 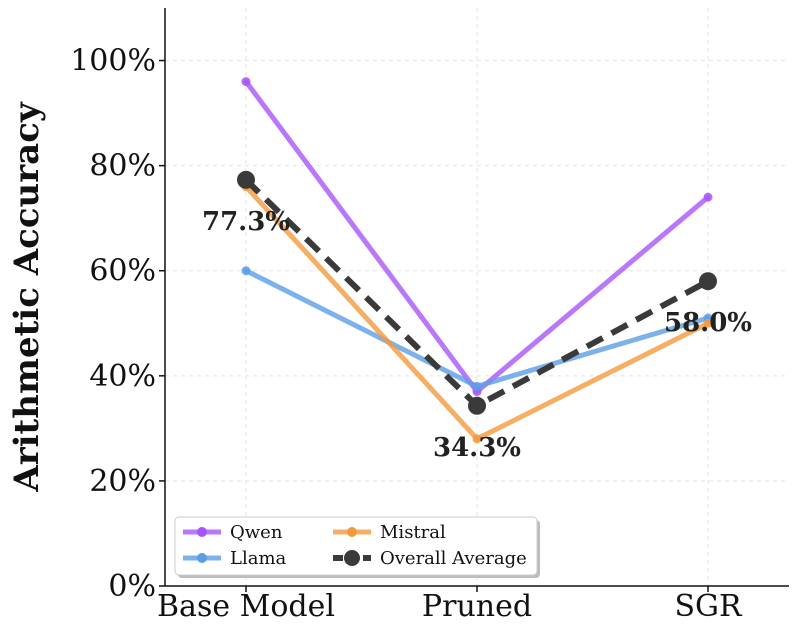 What do you see at coordinates (117, 324) in the screenshot?
I see `y-ticks: 0% 20% 40% 60% 80% 100%` at bounding box center [117, 324].